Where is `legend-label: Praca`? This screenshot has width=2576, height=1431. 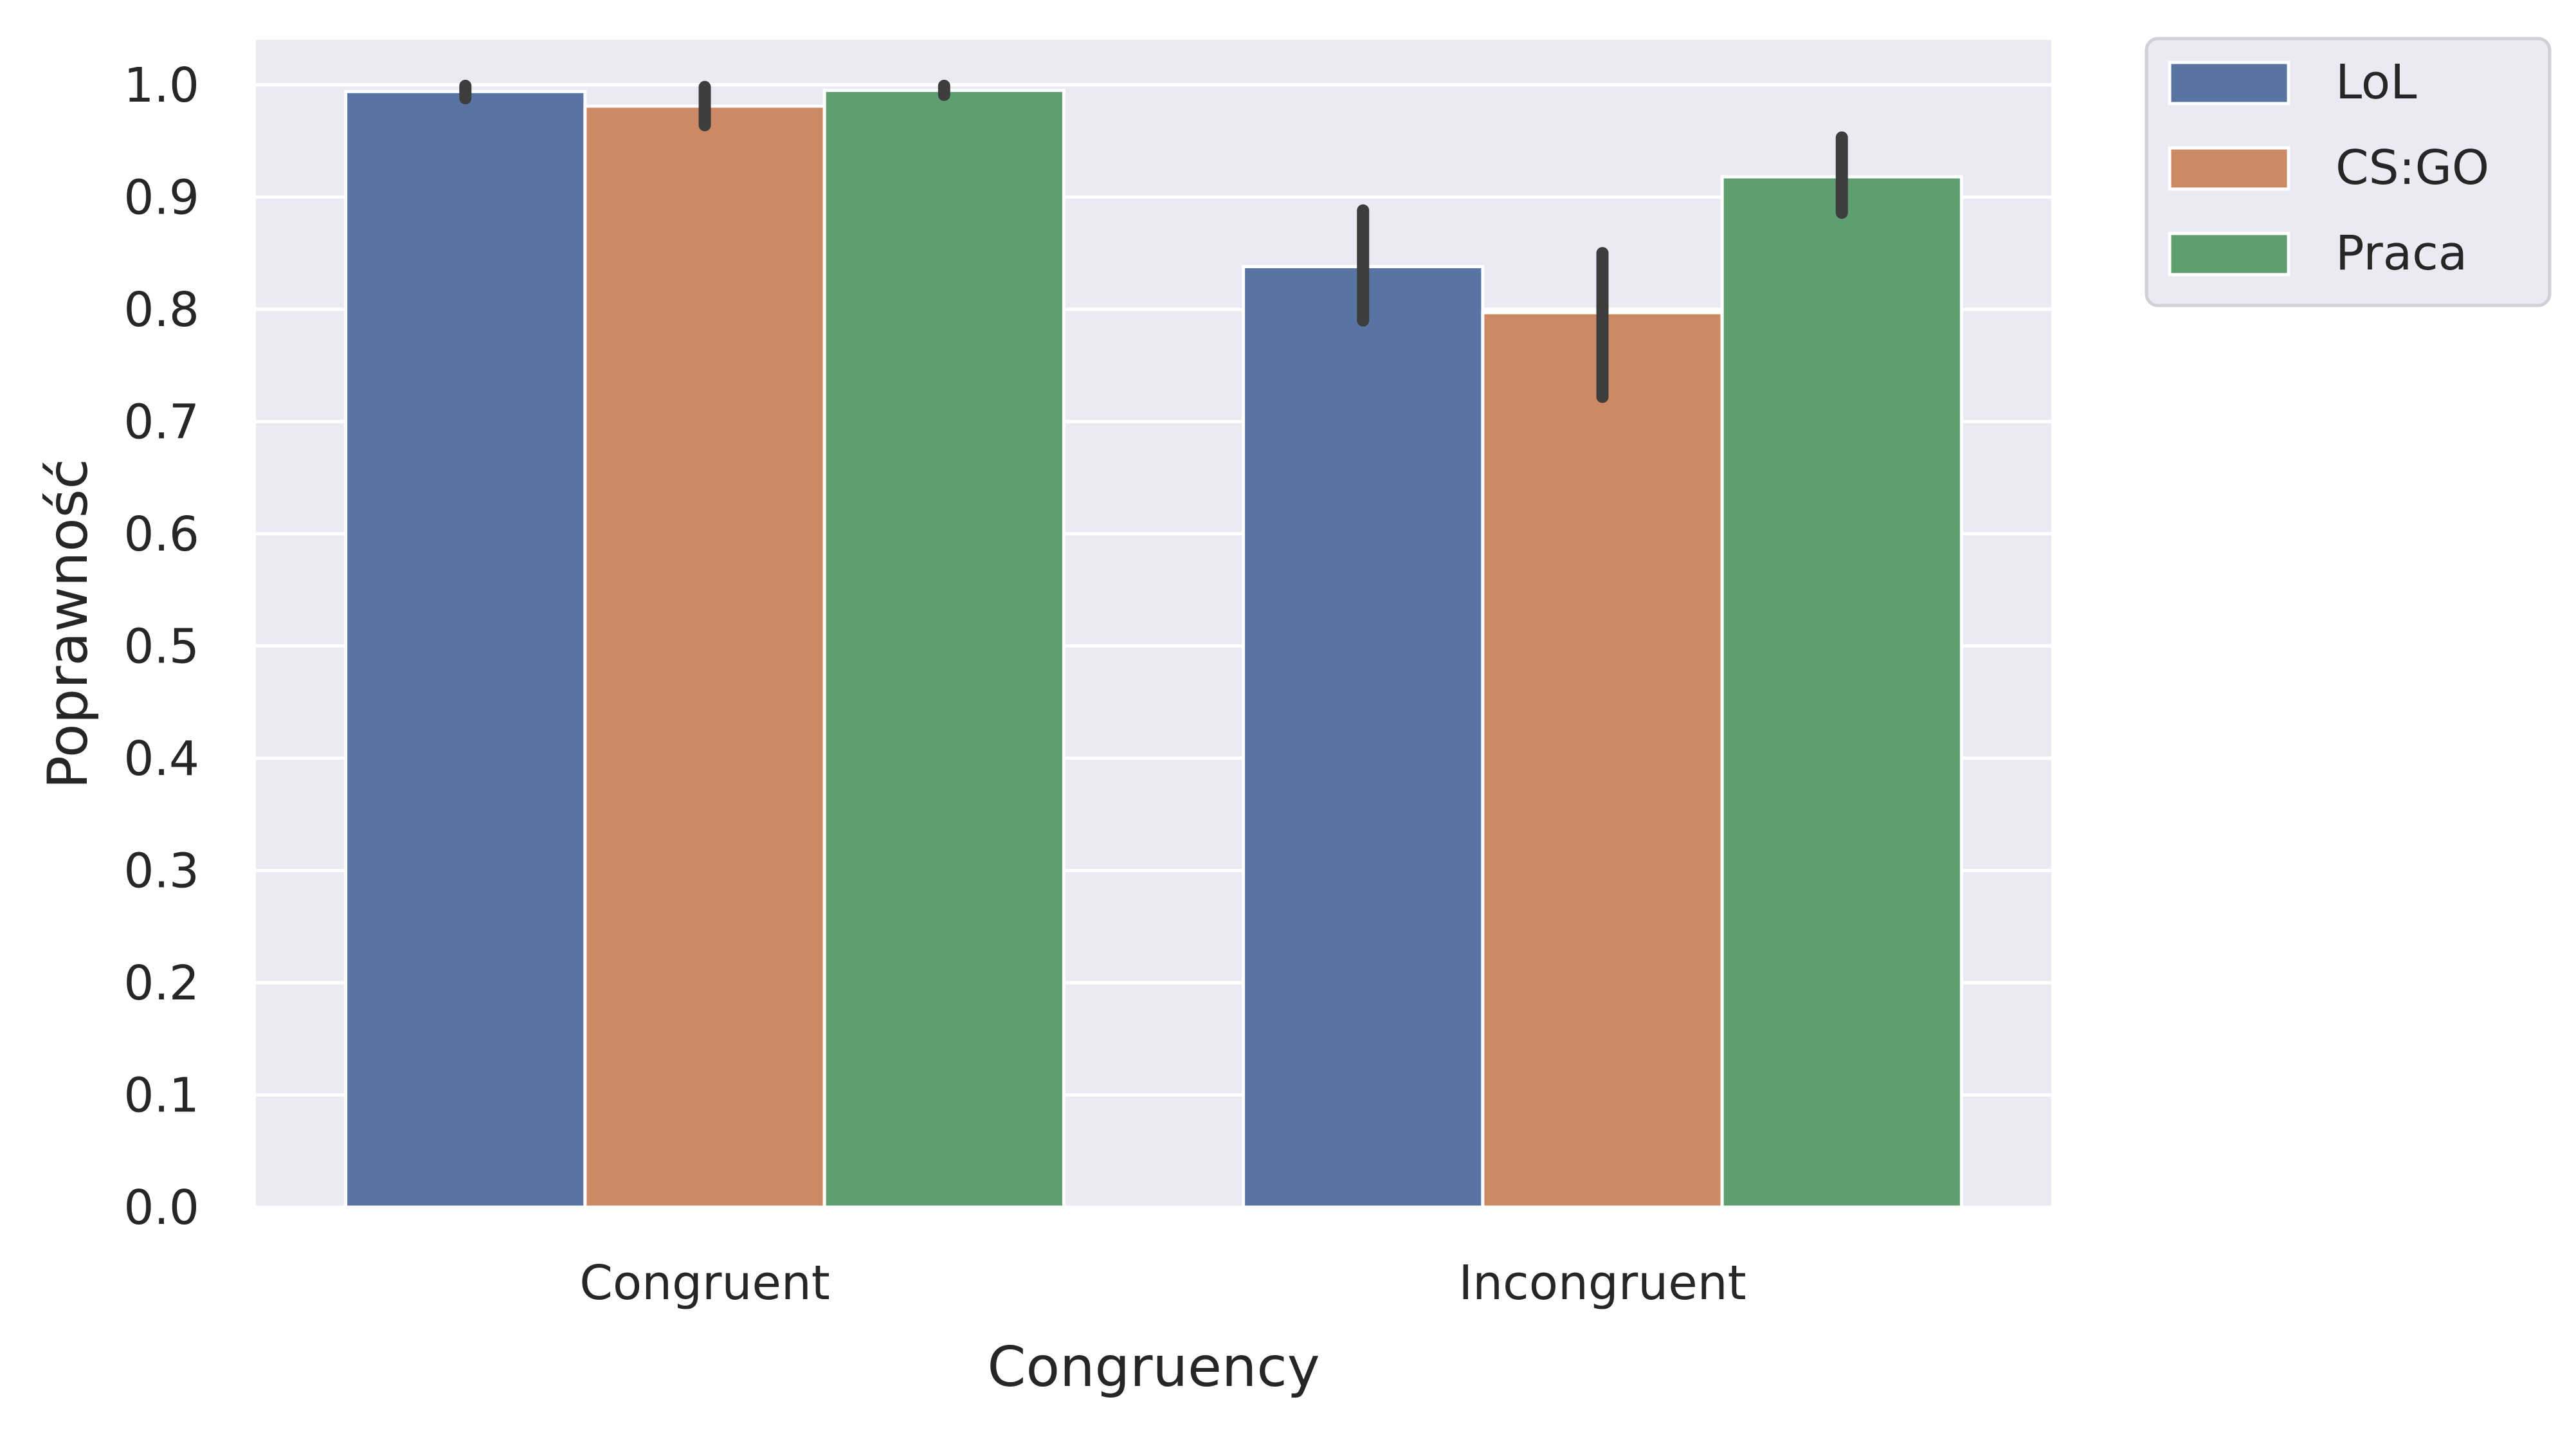 legend-label: Praca is located at coordinates (2401, 253).